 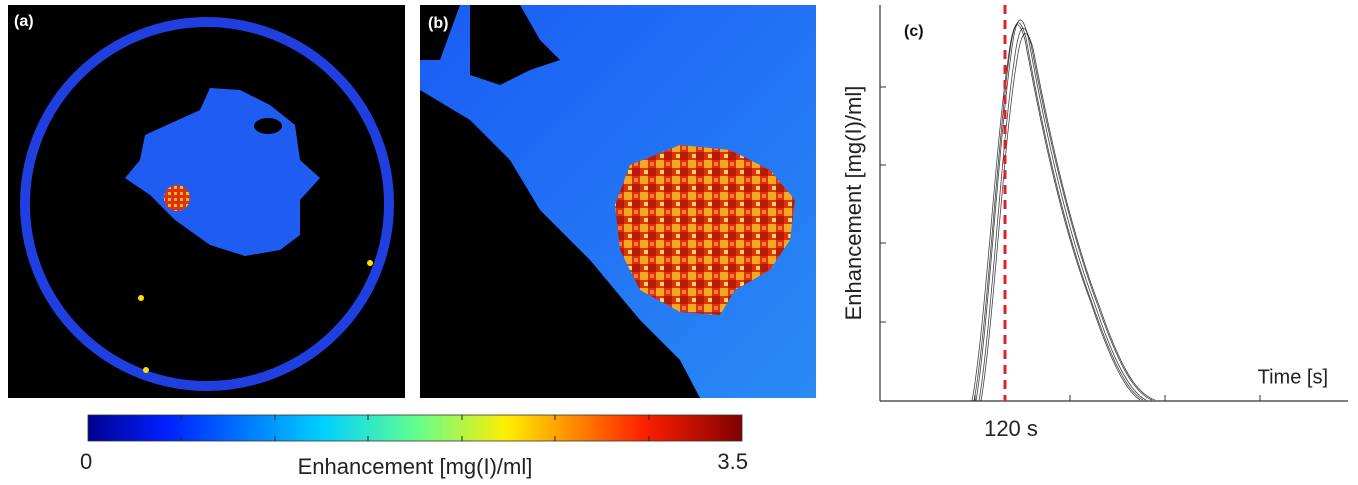 I want to click on colorbar-max: 3.5, so click(x=732, y=461).